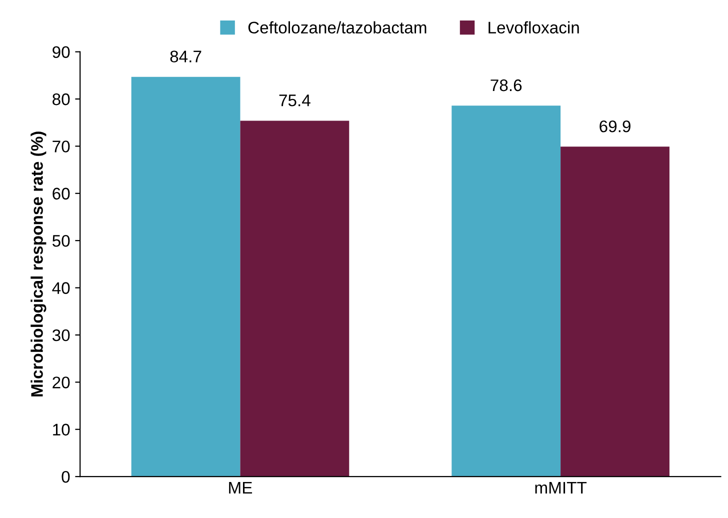  Describe the element at coordinates (294, 100) in the screenshot. I see `data-label: 75.4` at that location.